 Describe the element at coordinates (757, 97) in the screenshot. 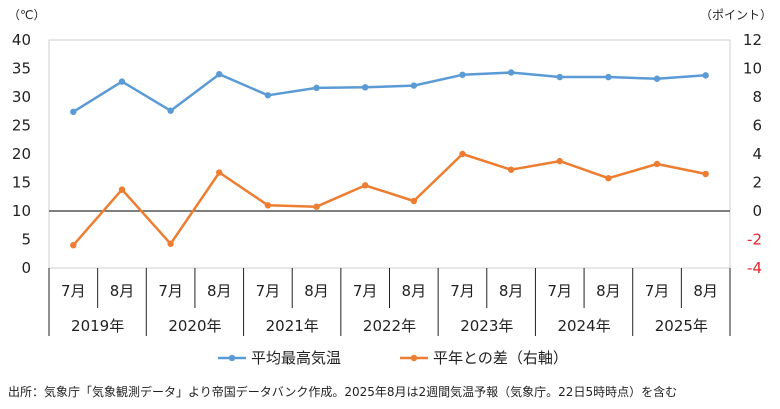

I see `right-tick-label: 8` at that location.